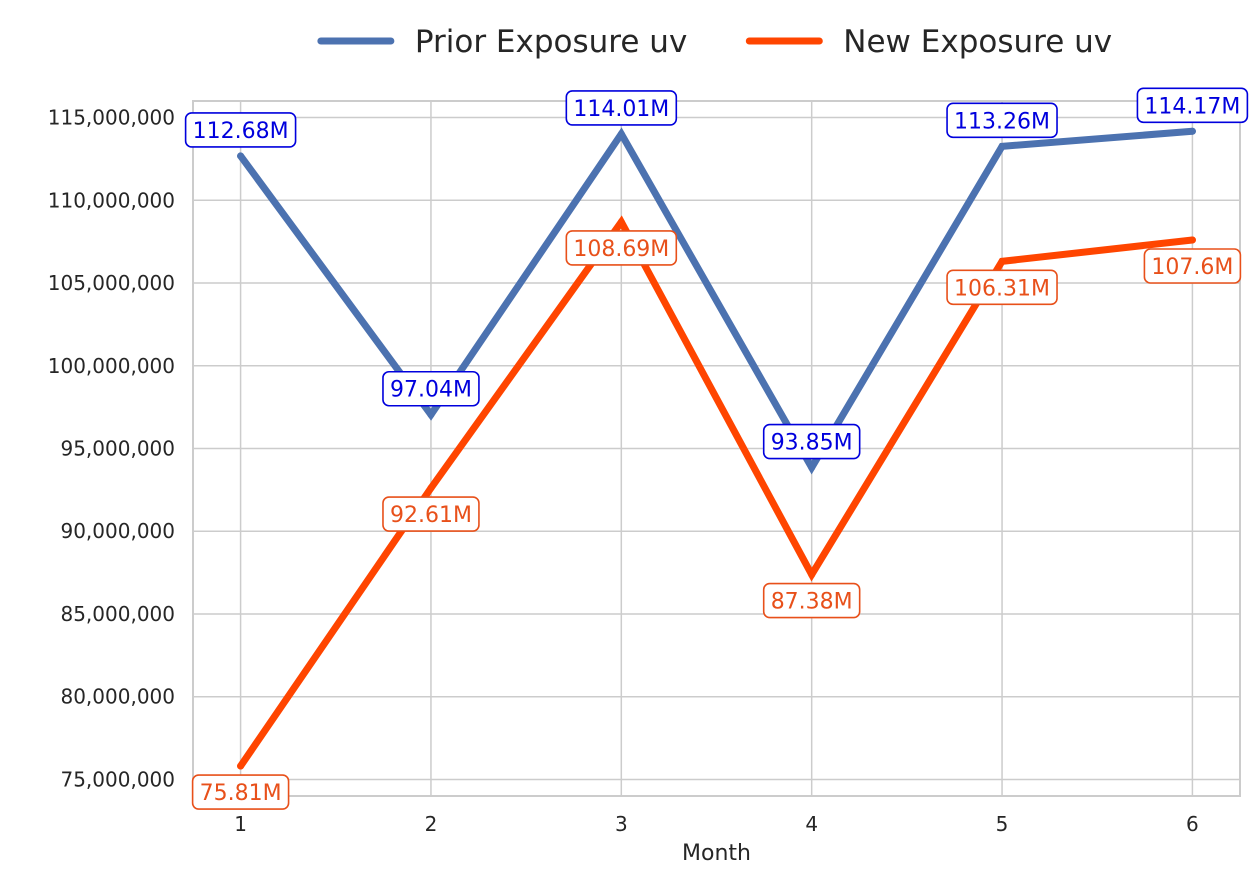 The width and height of the screenshot is (1254, 881). Describe the element at coordinates (811, 824) in the screenshot. I see `x-tick-label: 4` at that location.